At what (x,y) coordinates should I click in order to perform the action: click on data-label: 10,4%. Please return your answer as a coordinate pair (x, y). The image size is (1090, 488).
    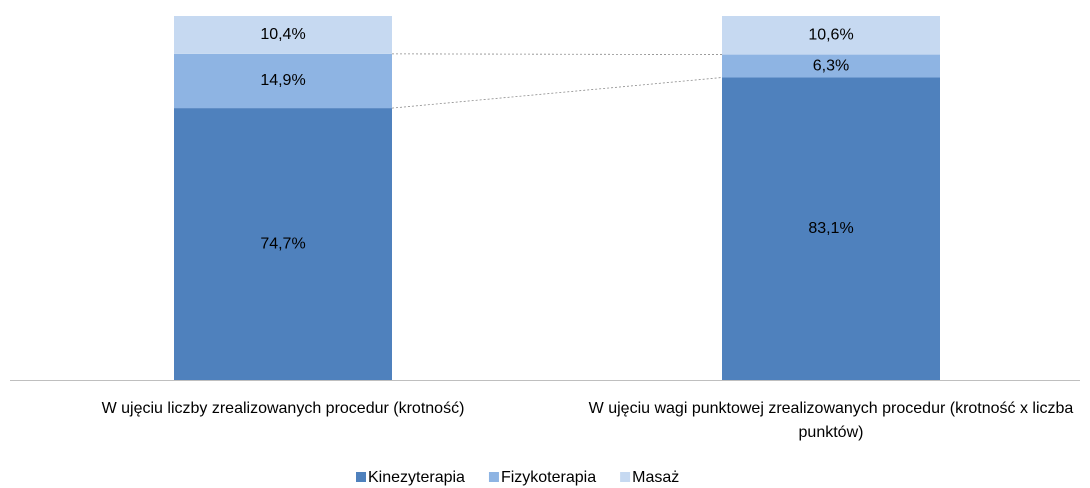
    Looking at the image, I should click on (282, 34).